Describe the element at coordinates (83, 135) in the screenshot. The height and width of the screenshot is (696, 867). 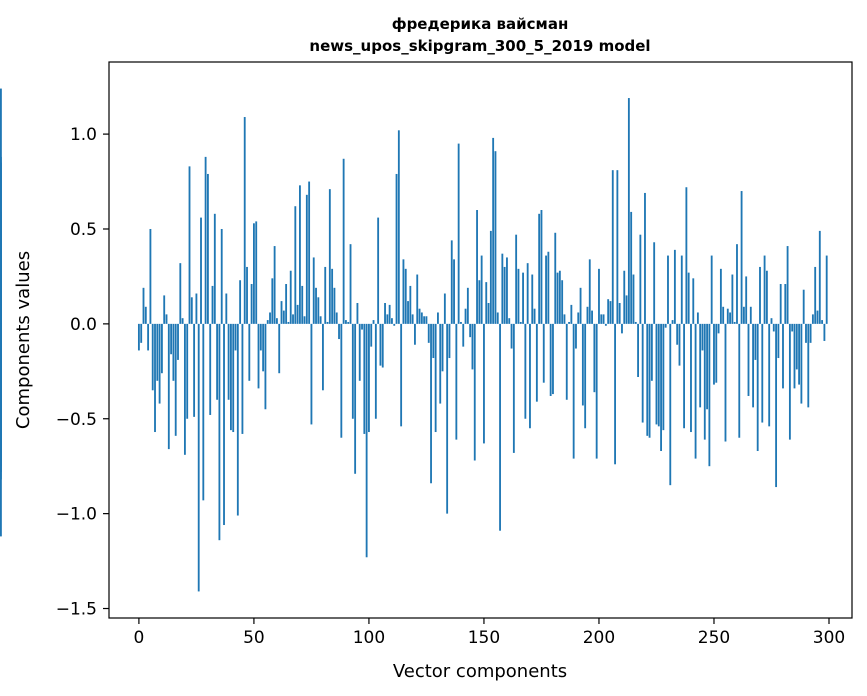
I see `y-tick-label: 1.0` at that location.